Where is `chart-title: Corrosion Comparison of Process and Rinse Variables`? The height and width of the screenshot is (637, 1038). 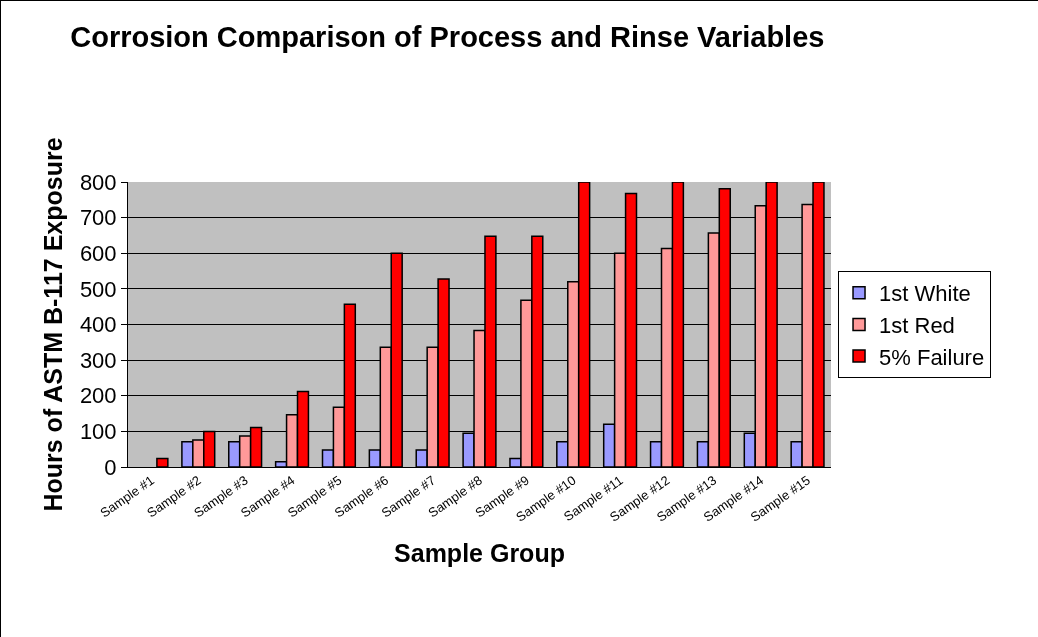 chart-title: Corrosion Comparison of Process and Rinse Variables is located at coordinates (447, 36).